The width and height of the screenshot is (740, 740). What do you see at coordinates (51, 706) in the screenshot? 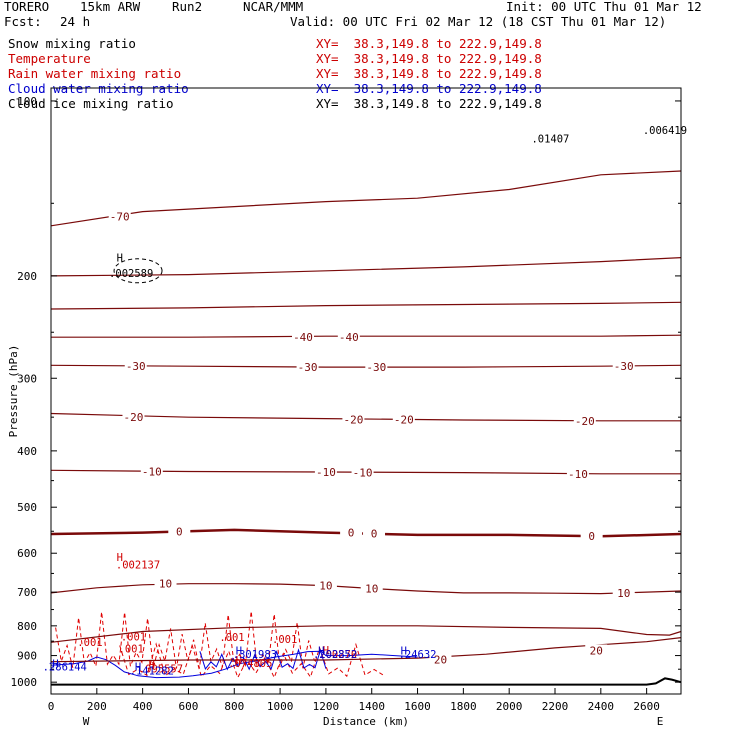
I see `x-tick-label: 0` at bounding box center [51, 706].